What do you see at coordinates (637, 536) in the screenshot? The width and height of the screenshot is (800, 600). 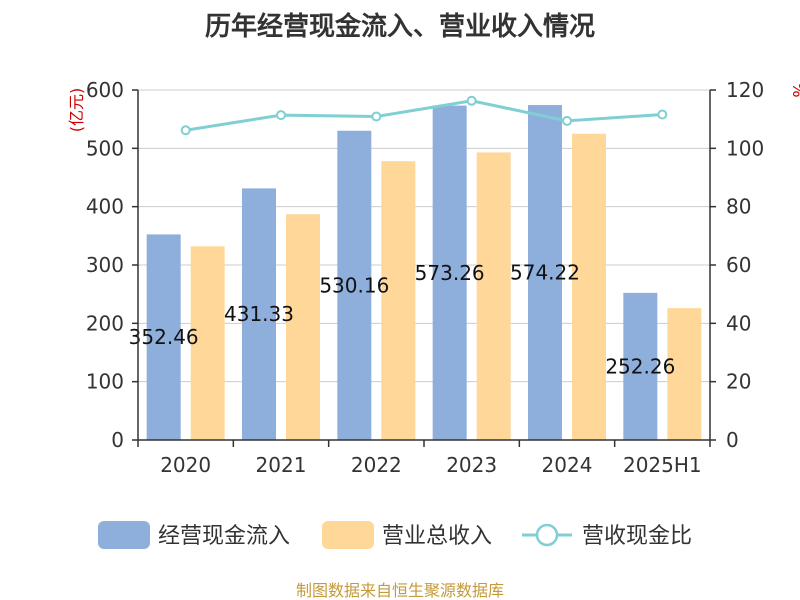 I see `legend-label-ratio: 营收现金比` at bounding box center [637, 536].